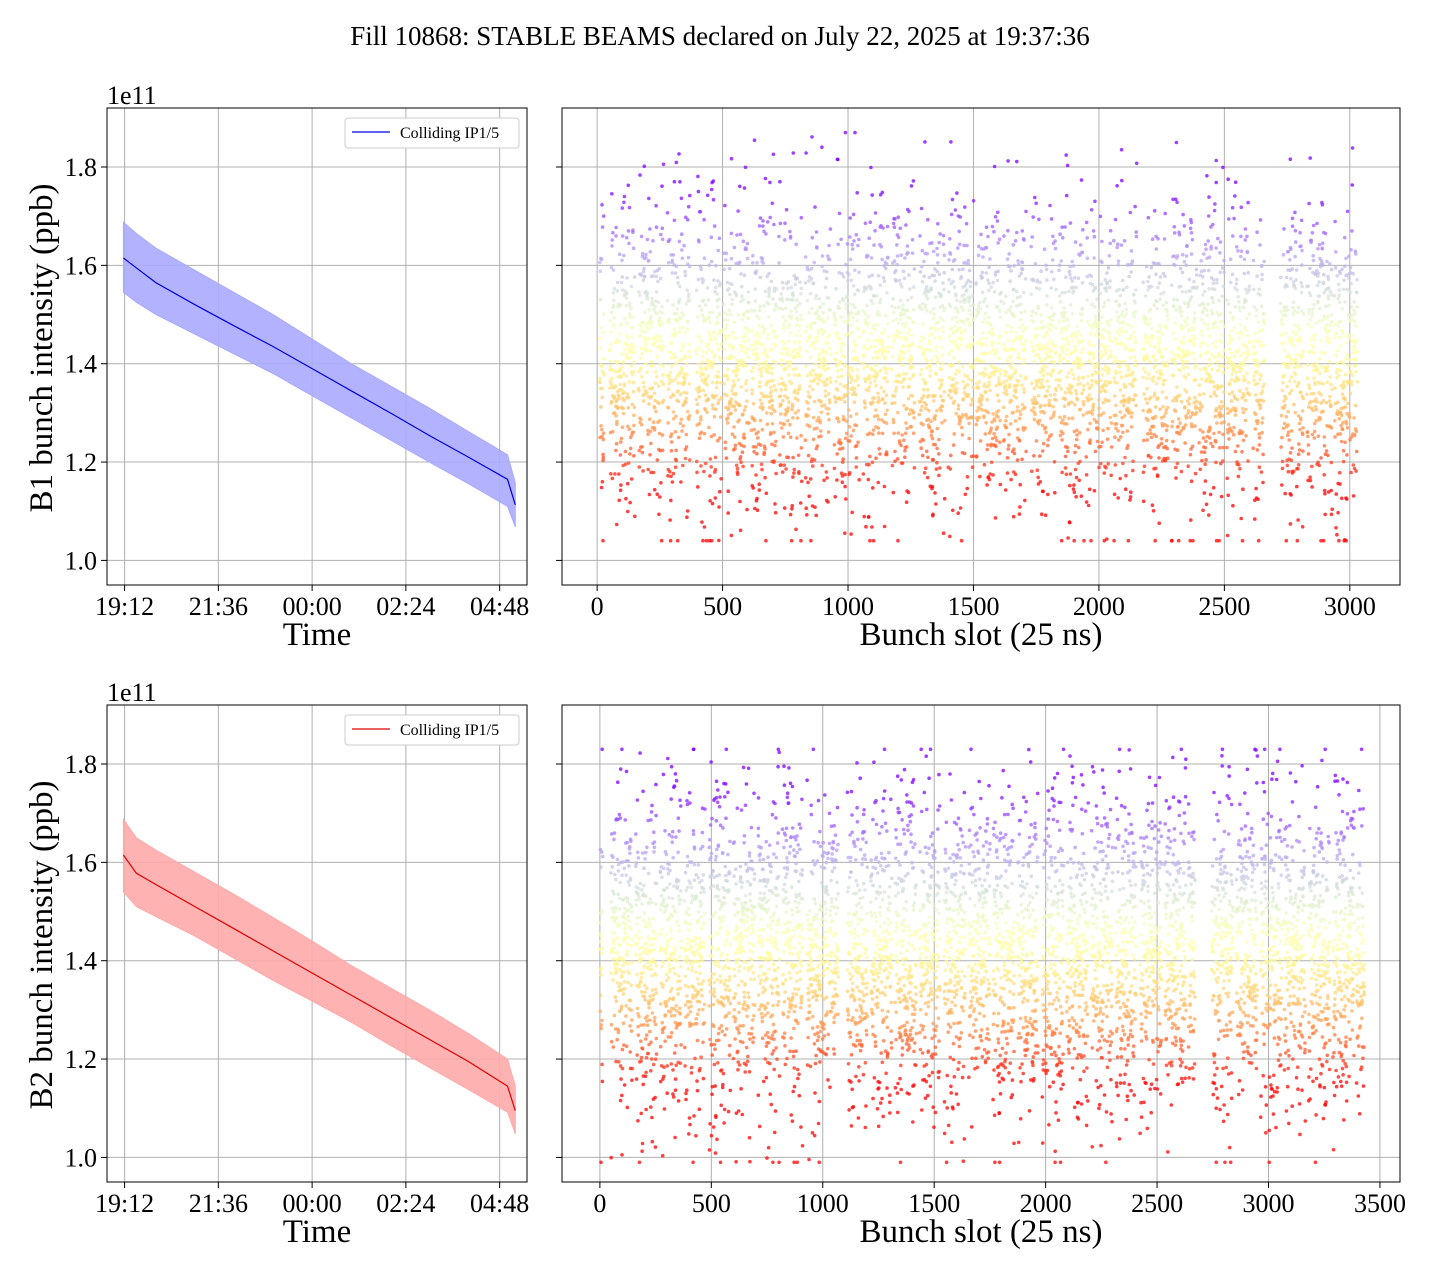  Describe the element at coordinates (81, 364) in the screenshot. I see `y-tick-label: 1.4` at that location.